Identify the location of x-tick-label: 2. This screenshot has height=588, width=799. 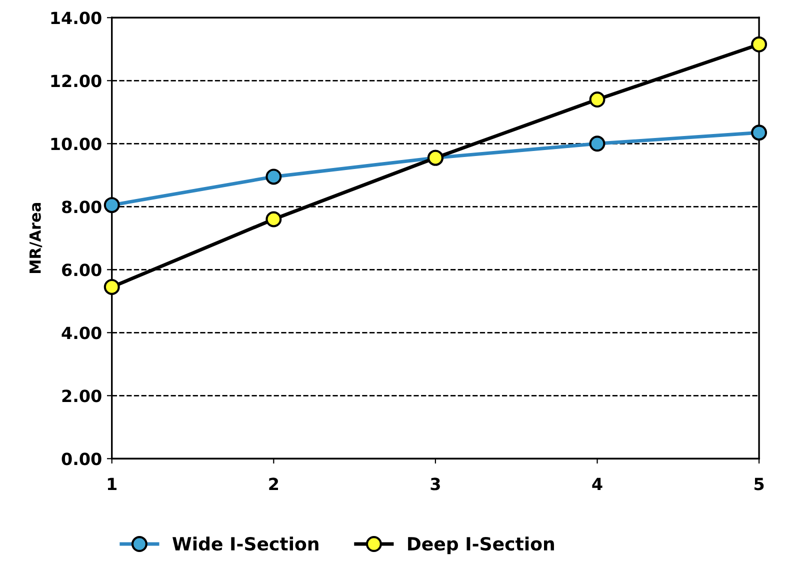
(273, 484).